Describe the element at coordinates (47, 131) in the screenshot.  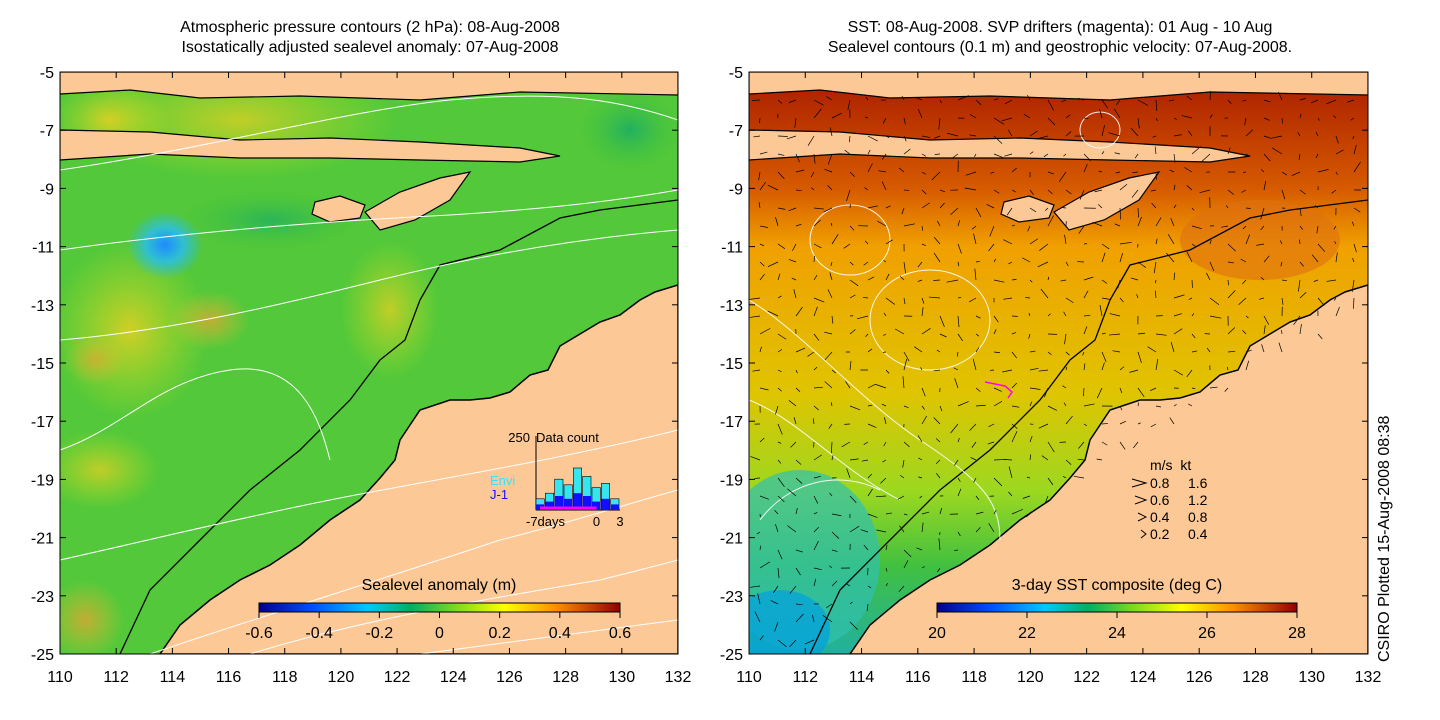
I see `y-tick-label: -7` at that location.